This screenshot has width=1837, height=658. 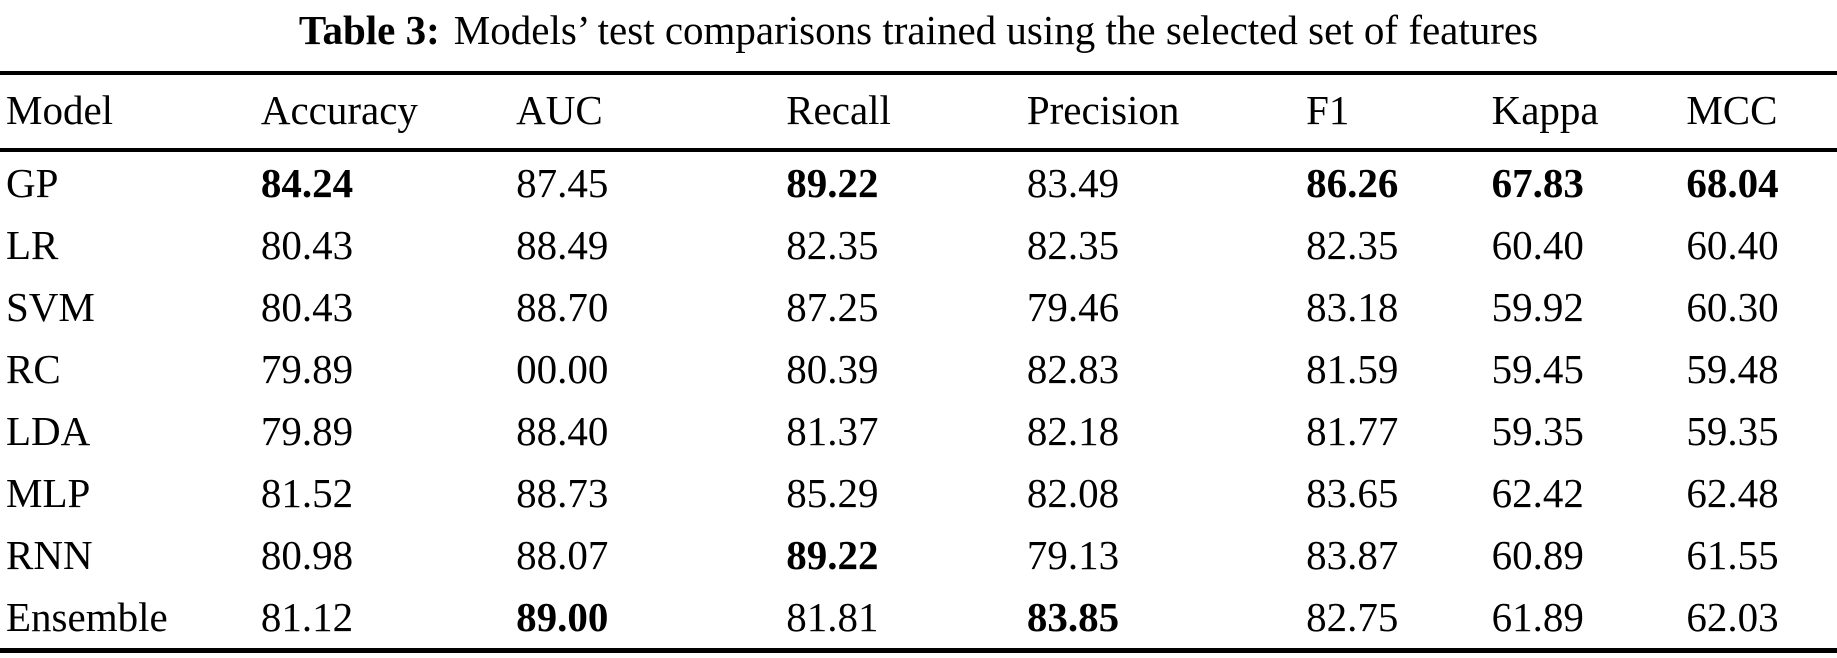 I want to click on column-header: Model, so click(x=130, y=113).